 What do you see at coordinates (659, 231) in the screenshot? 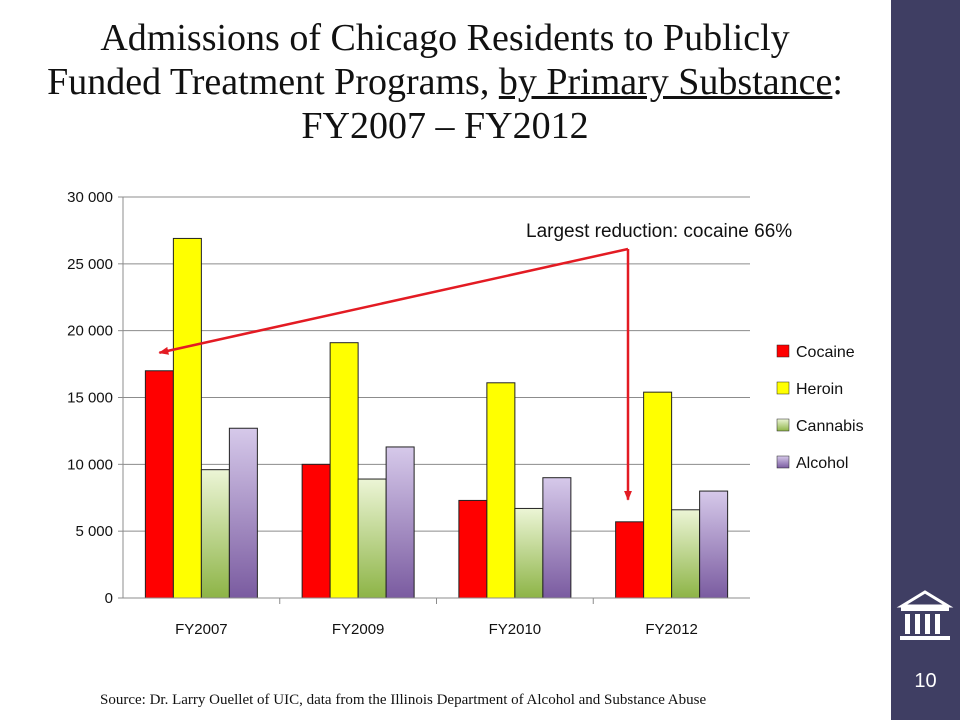
I see `annotation-text: Largest reduction: cocaine 66%` at bounding box center [659, 231].